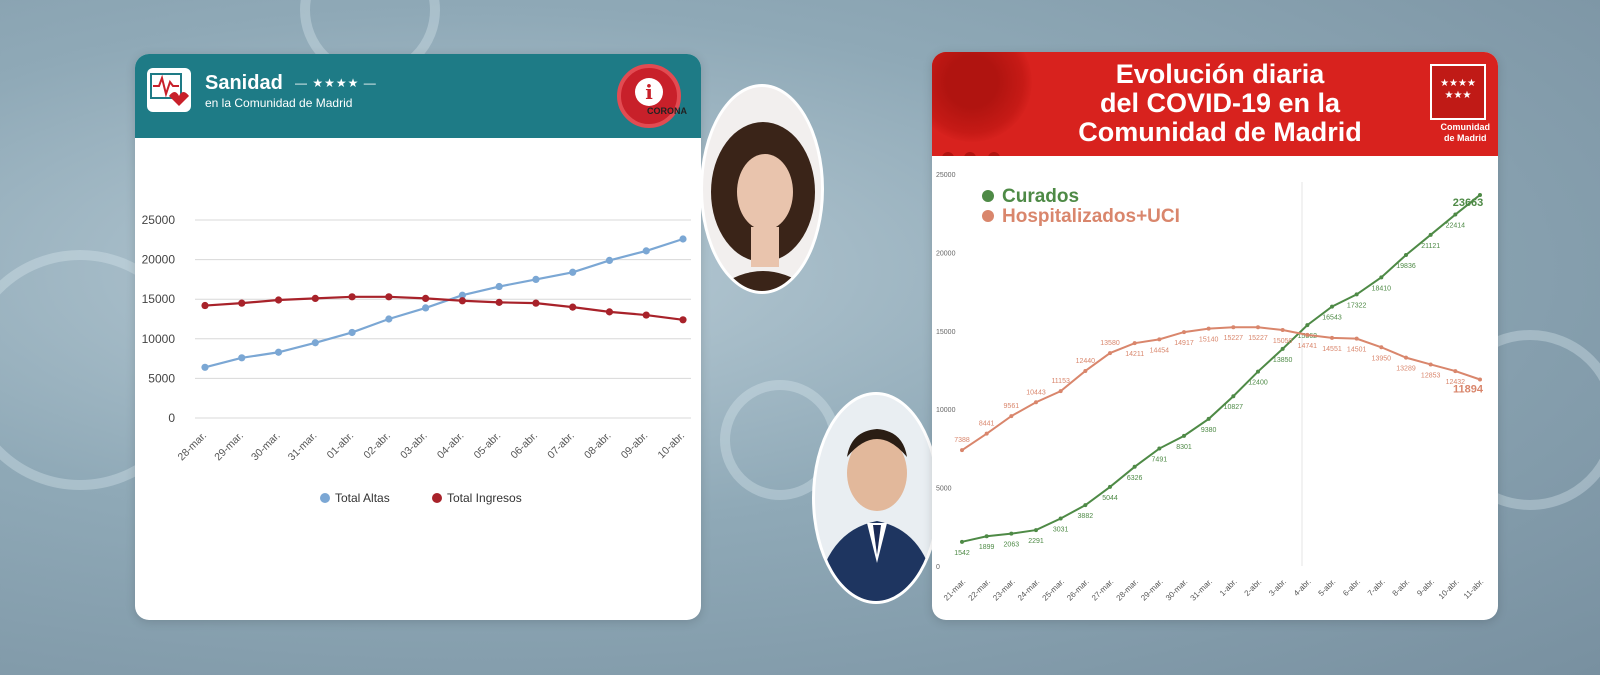 The height and width of the screenshot is (675, 1600). I want to click on x-tick-label: 11-abr., so click(1474, 589).